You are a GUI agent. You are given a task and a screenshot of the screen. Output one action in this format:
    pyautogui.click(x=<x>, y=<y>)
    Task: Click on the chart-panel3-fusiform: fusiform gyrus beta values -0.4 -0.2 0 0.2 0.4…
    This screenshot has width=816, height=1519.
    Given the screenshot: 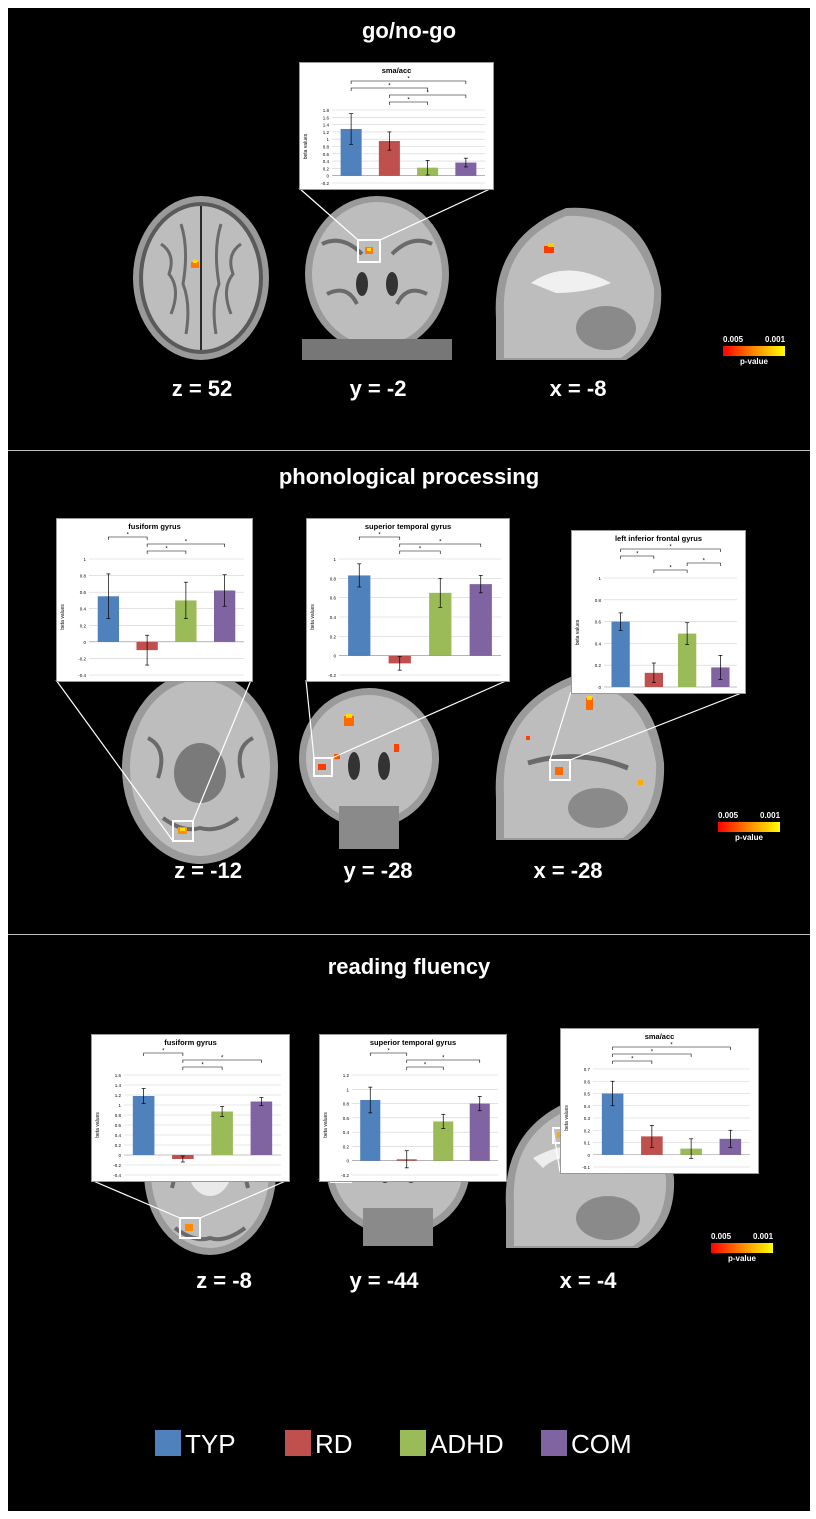 What is the action you would take?
    pyautogui.click(x=190, y=1108)
    